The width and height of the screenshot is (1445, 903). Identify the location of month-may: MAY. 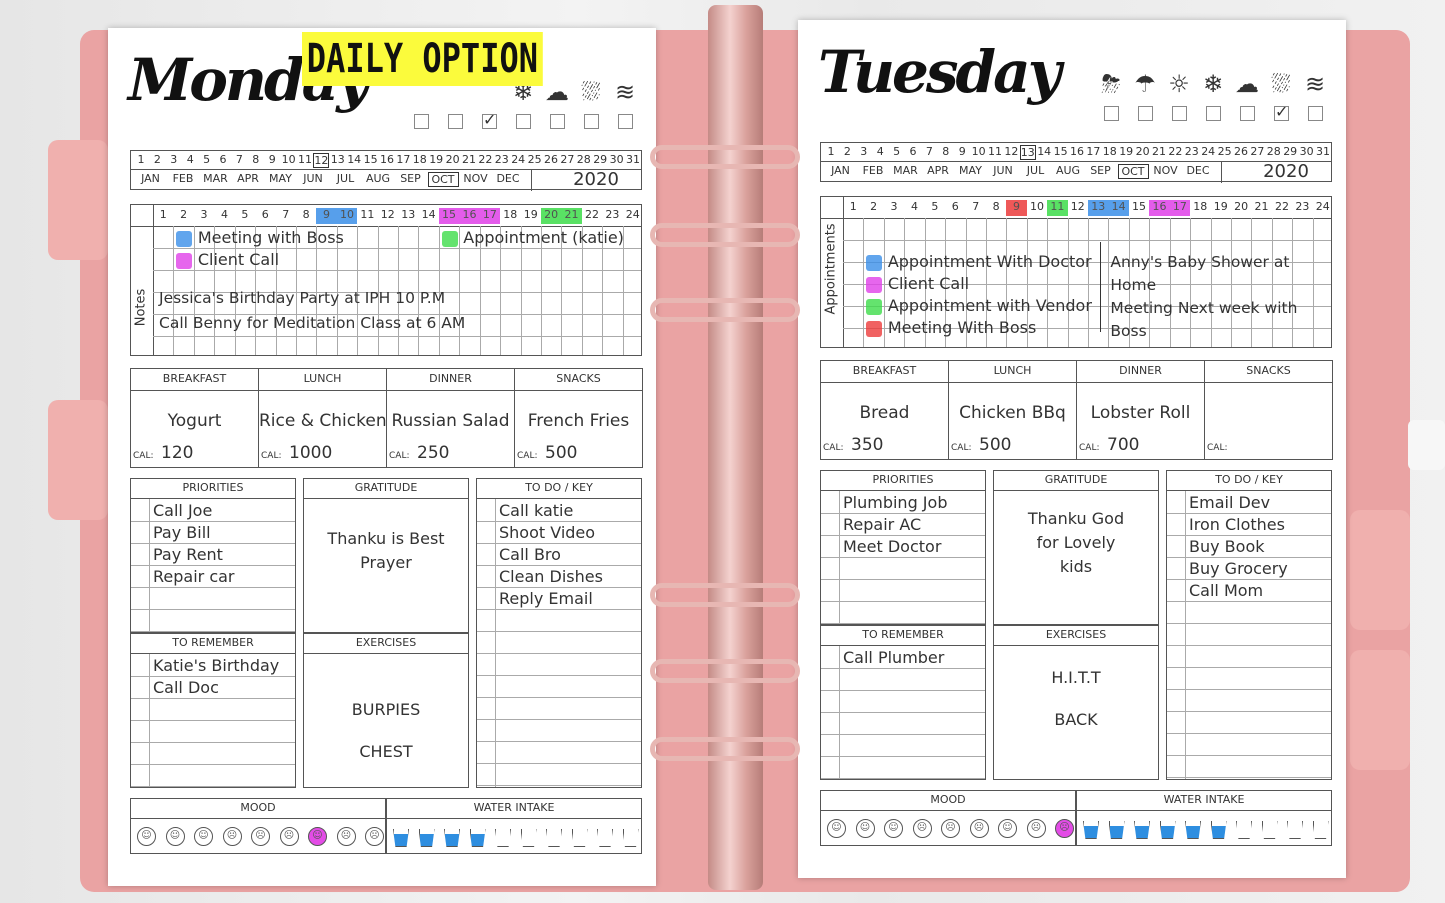
(970, 170).